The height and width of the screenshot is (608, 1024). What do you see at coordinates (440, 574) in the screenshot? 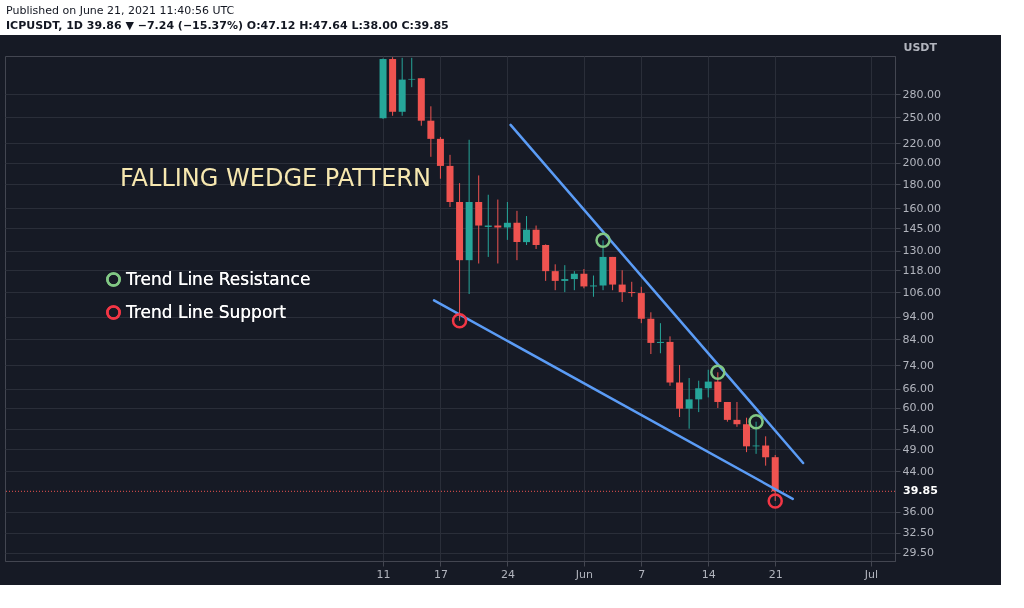
I see `x-tick-label: 17` at bounding box center [440, 574].